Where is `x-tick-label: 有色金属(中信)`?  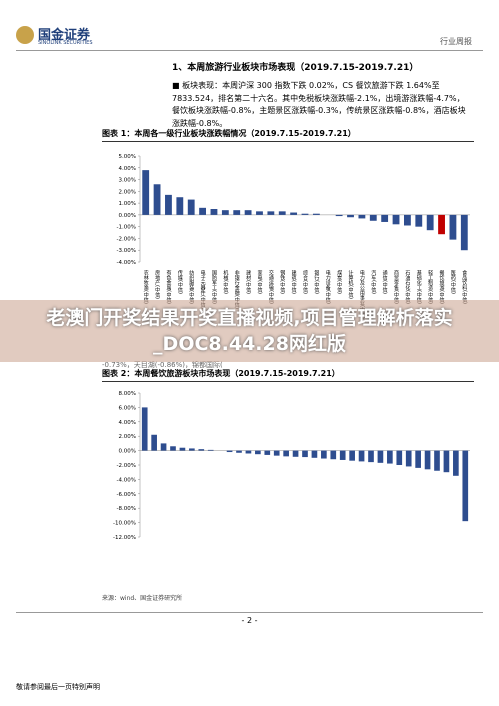 x-tick-label: 有色金属(中信) is located at coordinates (168, 286).